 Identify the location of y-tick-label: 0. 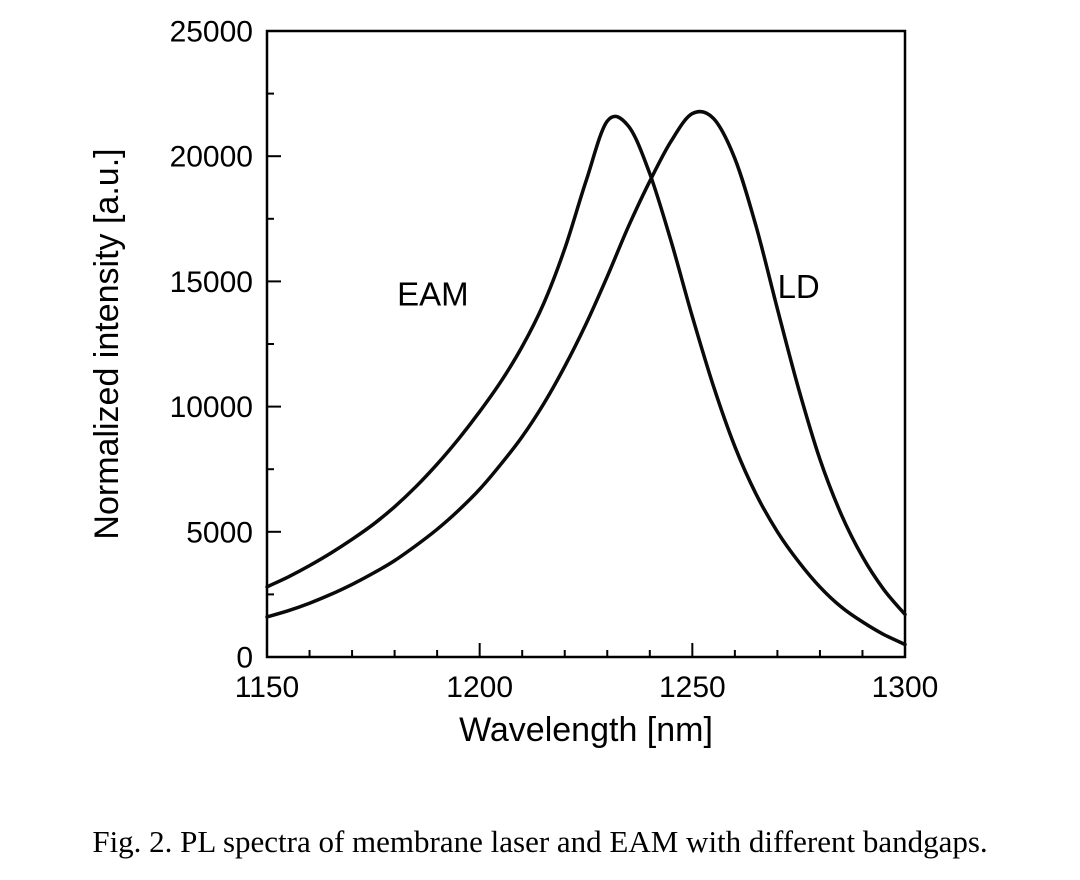
(244, 658).